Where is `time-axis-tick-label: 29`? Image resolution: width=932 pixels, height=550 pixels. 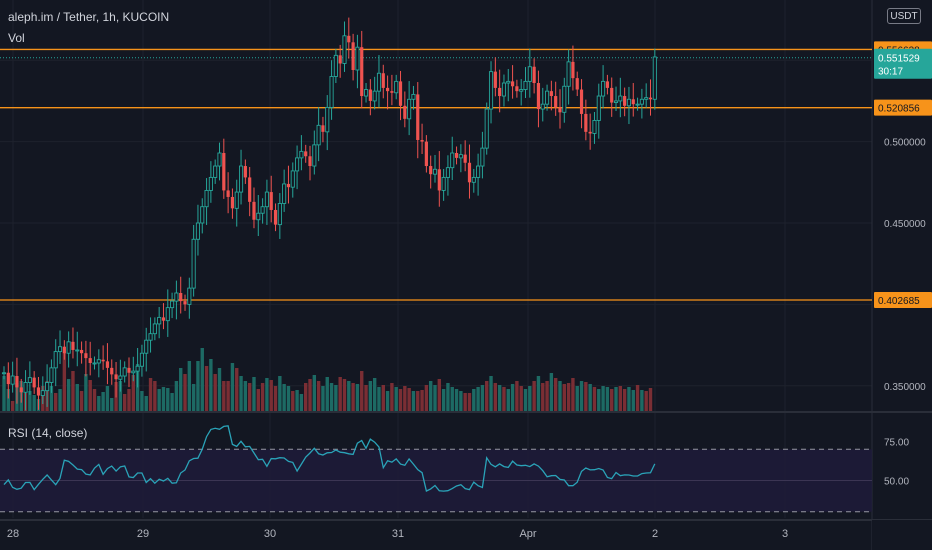 time-axis-tick-label: 29 is located at coordinates (143, 534).